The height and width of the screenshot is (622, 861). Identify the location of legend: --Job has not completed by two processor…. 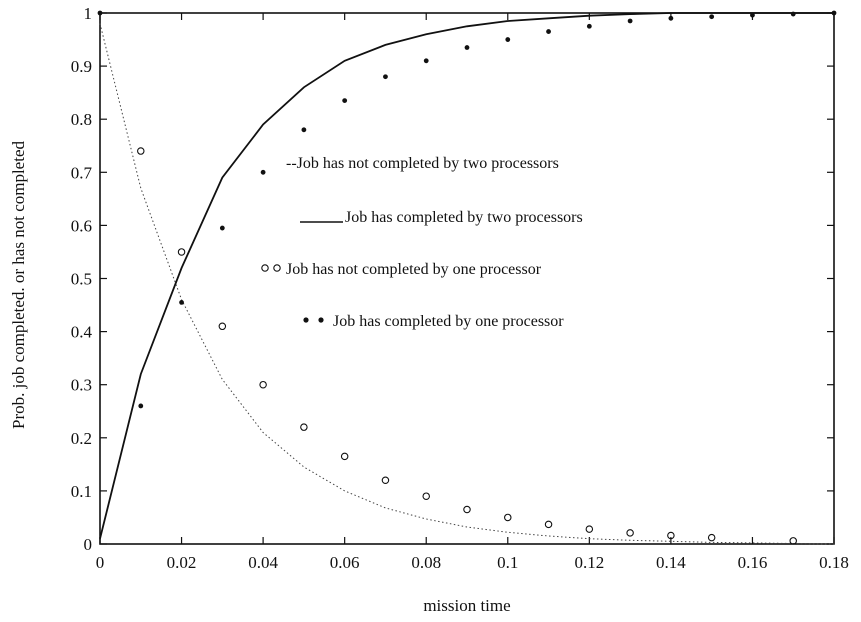
(422, 242).